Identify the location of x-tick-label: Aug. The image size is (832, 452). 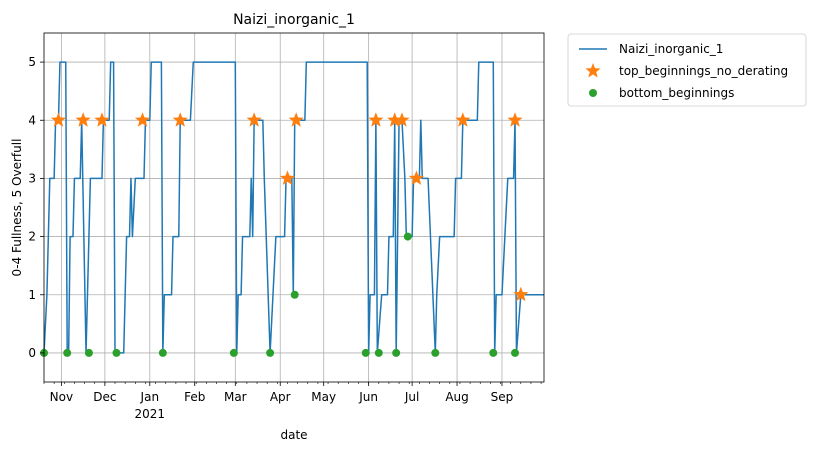
(456, 397).